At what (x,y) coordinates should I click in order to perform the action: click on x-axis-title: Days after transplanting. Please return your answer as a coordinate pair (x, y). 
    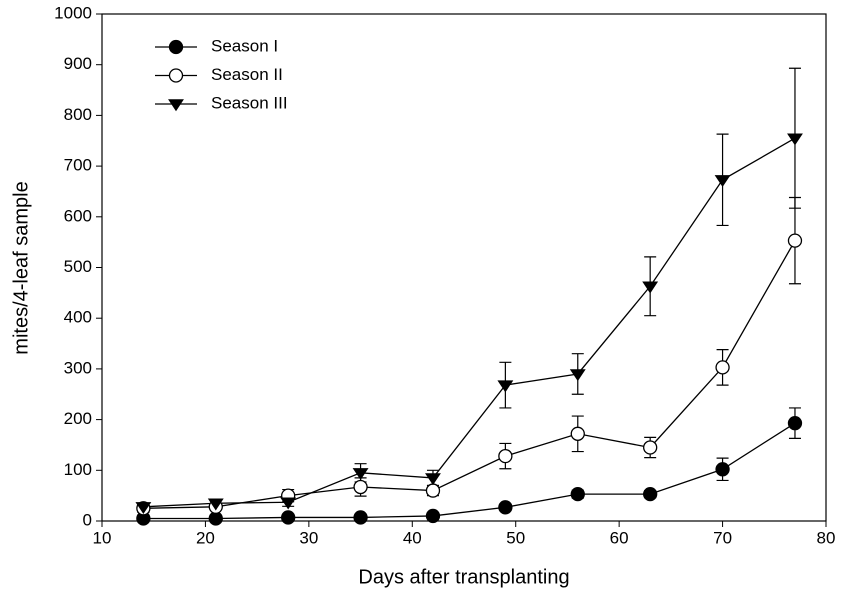
    Looking at the image, I should click on (463, 577).